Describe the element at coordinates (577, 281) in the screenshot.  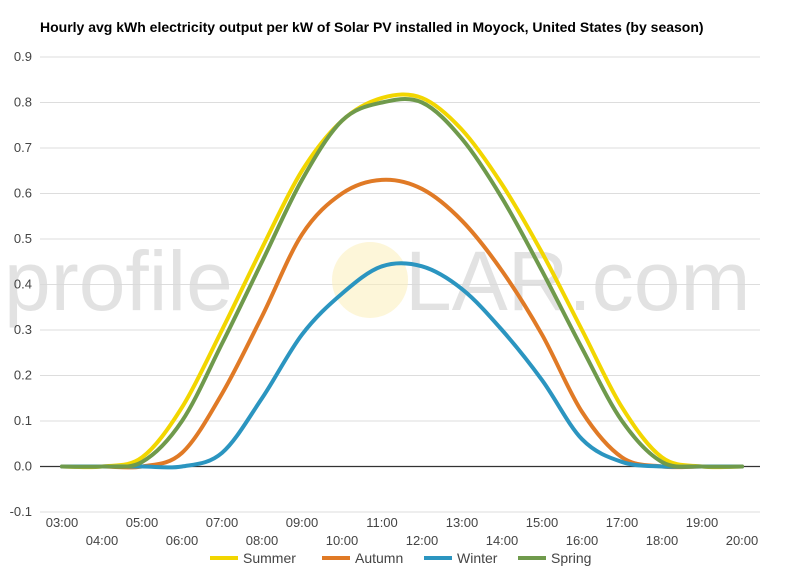
I see `watermark-text-right: LAR.com` at that location.